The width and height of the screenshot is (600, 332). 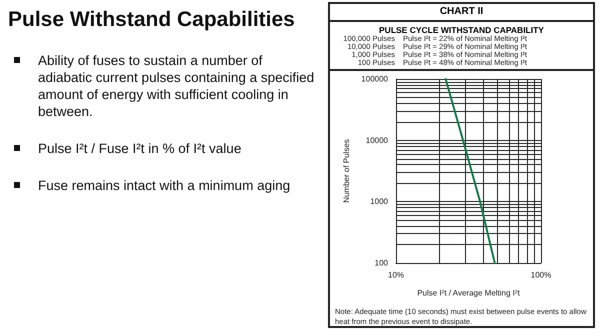 I want to click on y-tick-label: 1000, so click(x=379, y=201).